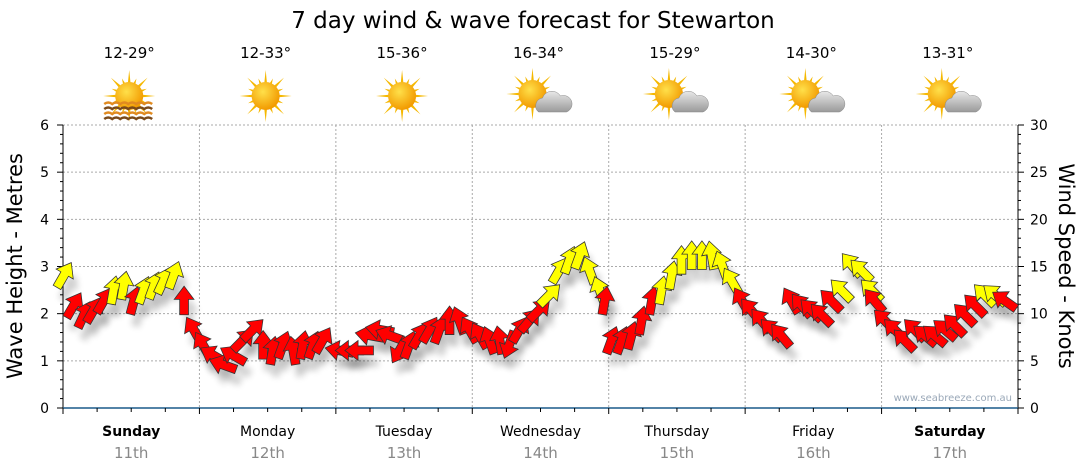 The width and height of the screenshot is (1080, 475). Describe the element at coordinates (1039, 220) in the screenshot. I see `right-tick-label: 20` at that location.